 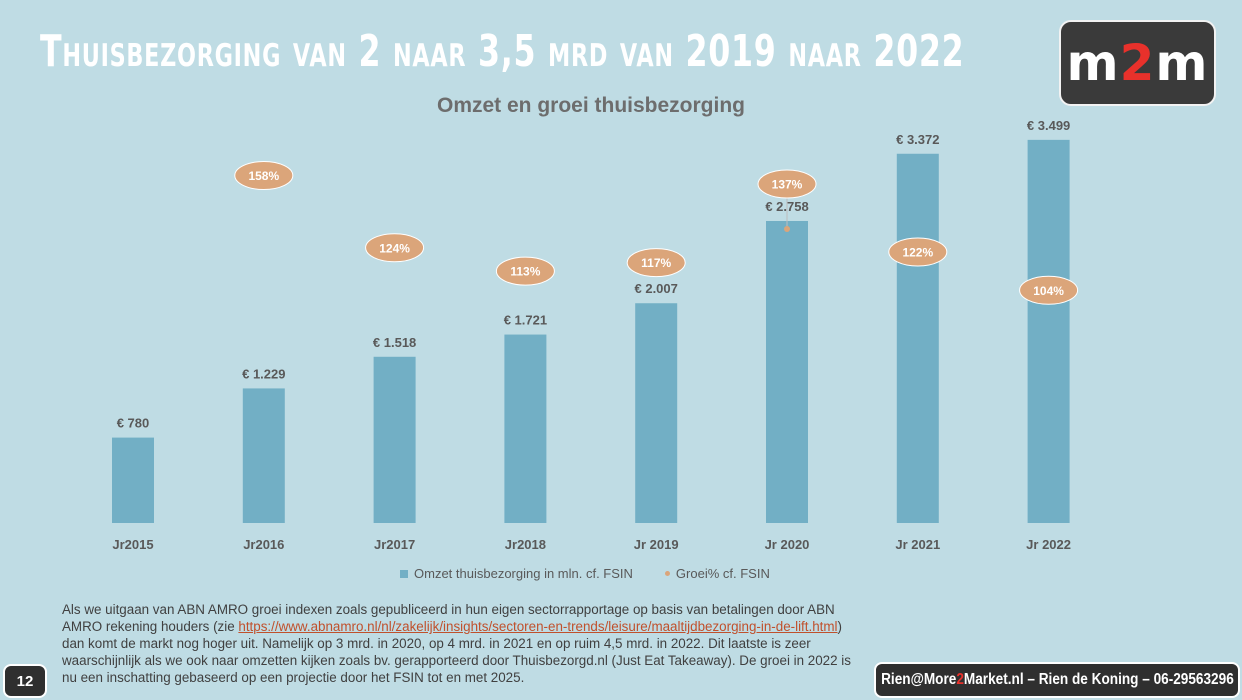 I want to click on page-number: 12, so click(x=25, y=681).